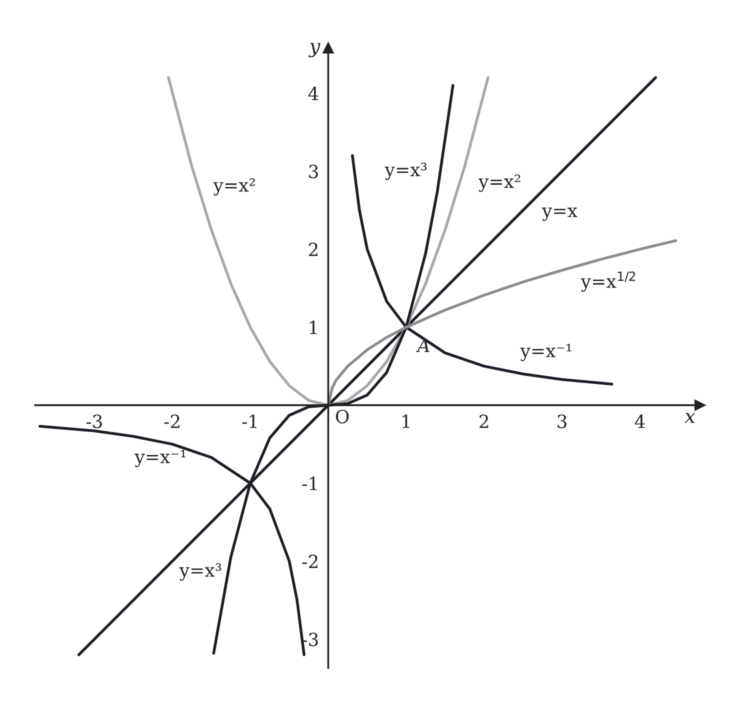 The width and height of the screenshot is (733, 716). What do you see at coordinates (314, 50) in the screenshot?
I see `y-axis-title: y` at bounding box center [314, 50].